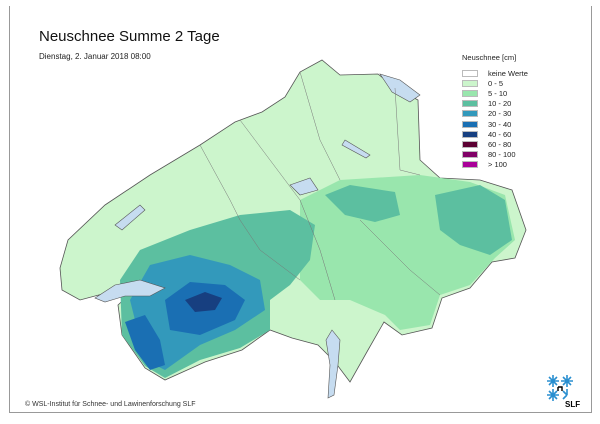  I want to click on snow-region-30-40-sw, so click(145, 342).